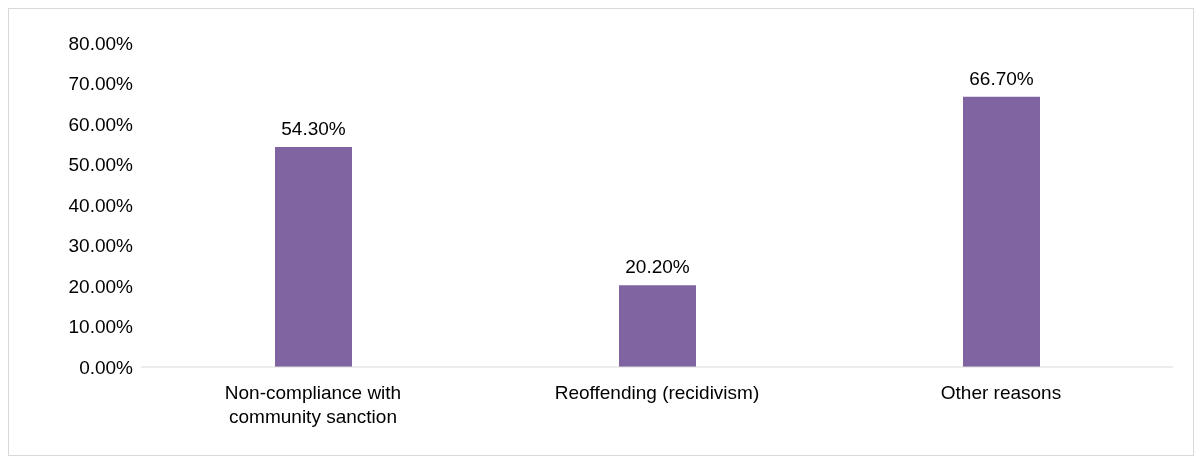 The image size is (1202, 464). What do you see at coordinates (106, 367) in the screenshot?
I see `y-tick-label: 0.00%` at bounding box center [106, 367].